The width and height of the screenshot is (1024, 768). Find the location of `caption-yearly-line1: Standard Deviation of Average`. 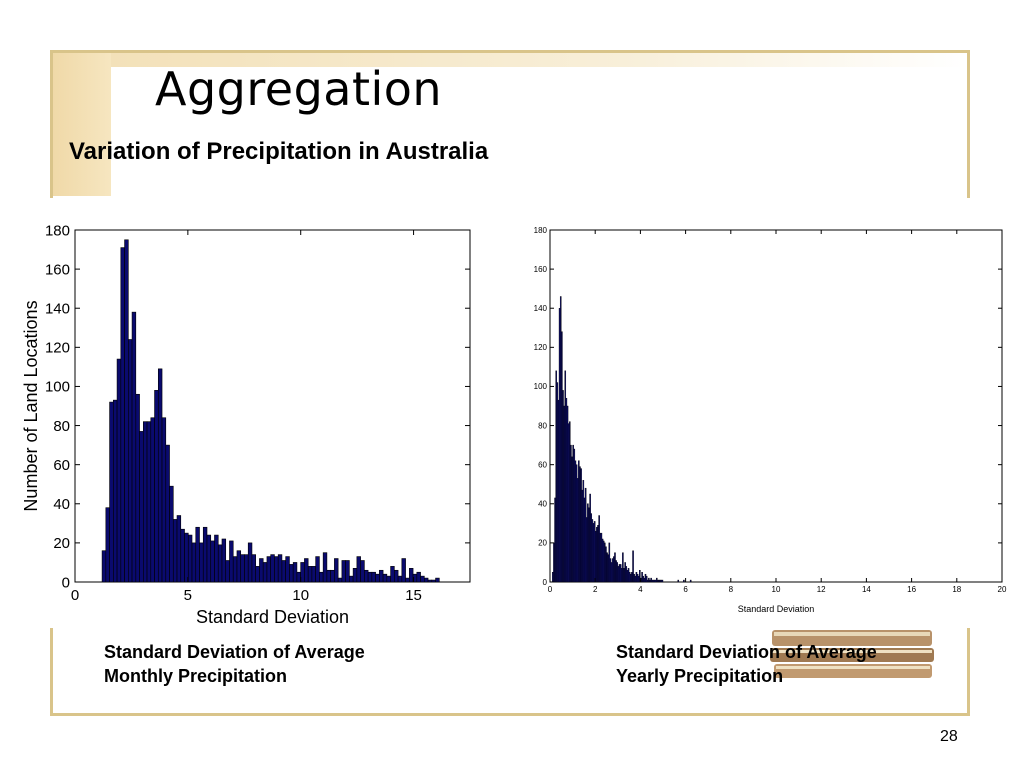

caption-yearly-line1: Standard Deviation of Average is located at coordinates (746, 652).